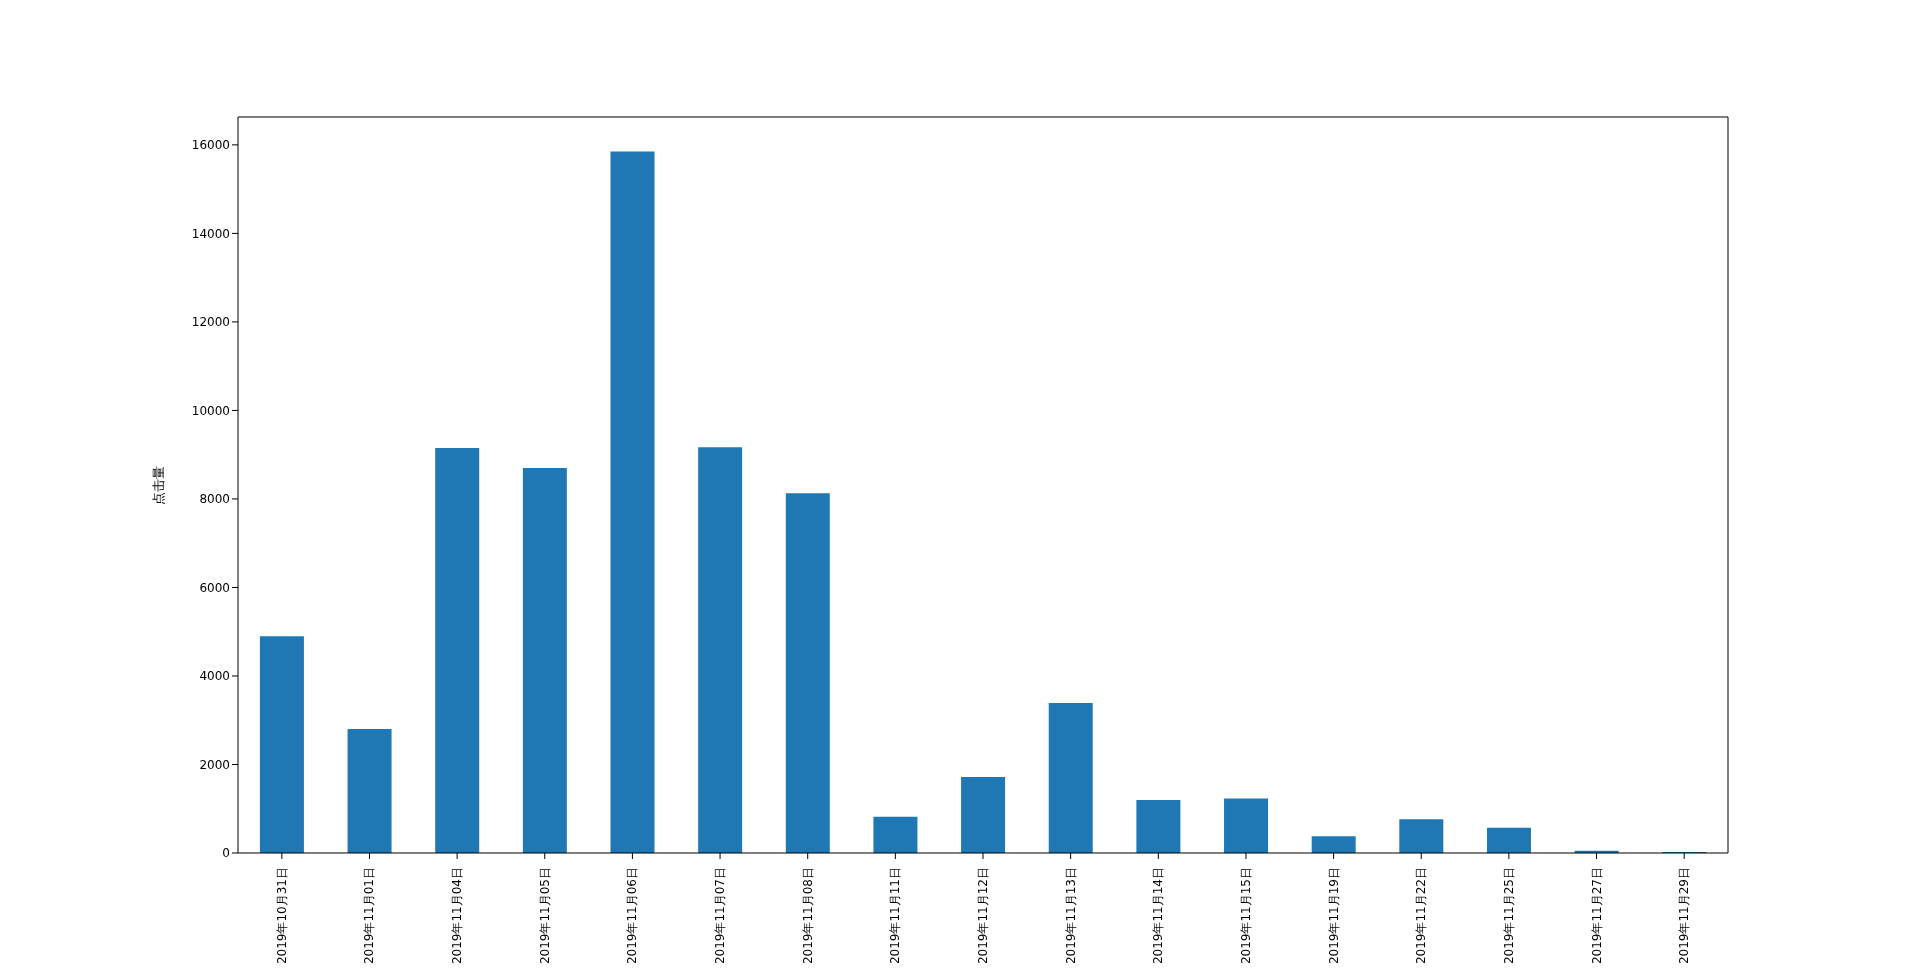  What do you see at coordinates (210, 233) in the screenshot?
I see `y-tick-label: 14000` at bounding box center [210, 233].